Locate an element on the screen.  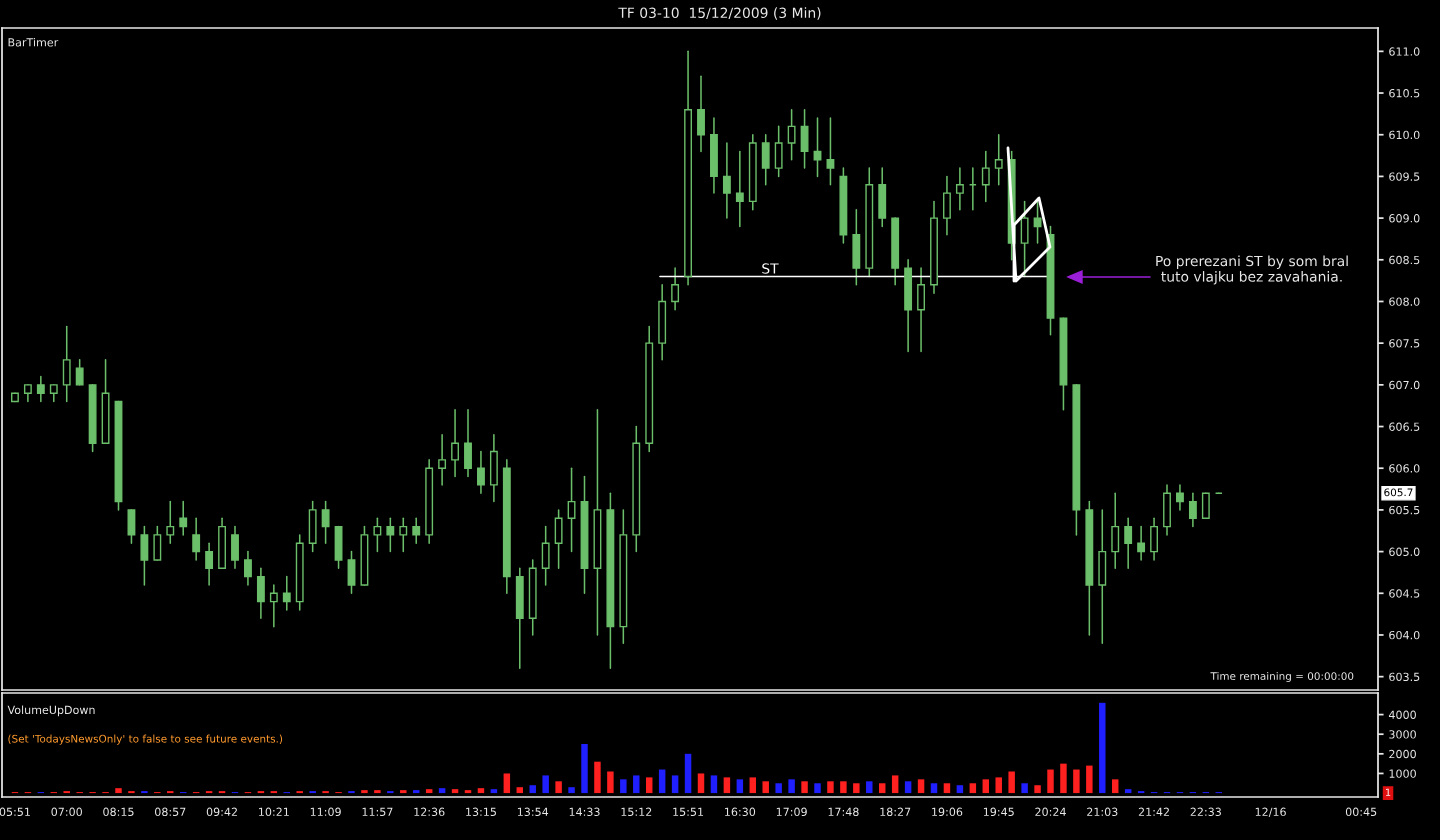
y-tick-label: 609.0 is located at coordinates (1404, 218).